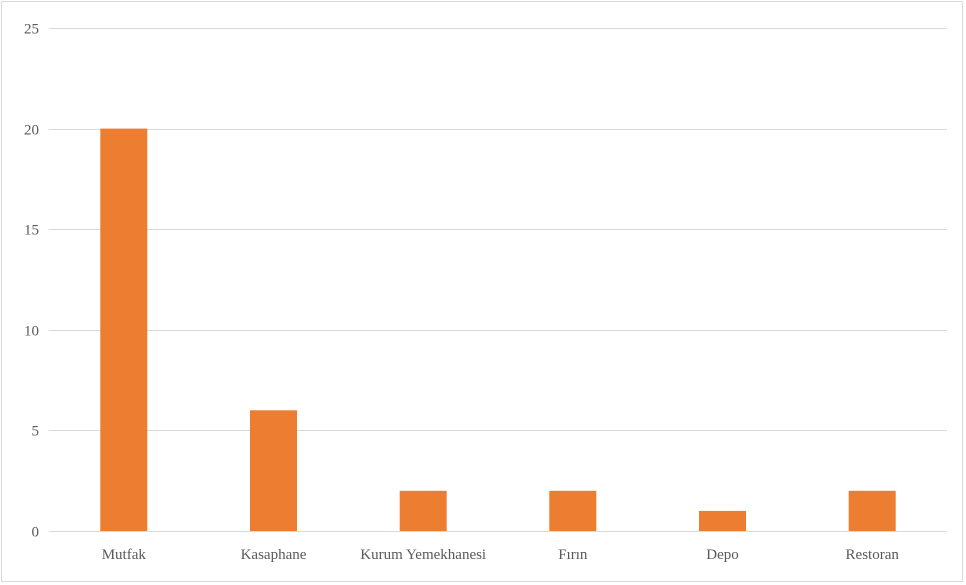 The image size is (966, 585). I want to click on y-tick-label: 0, so click(36, 533).